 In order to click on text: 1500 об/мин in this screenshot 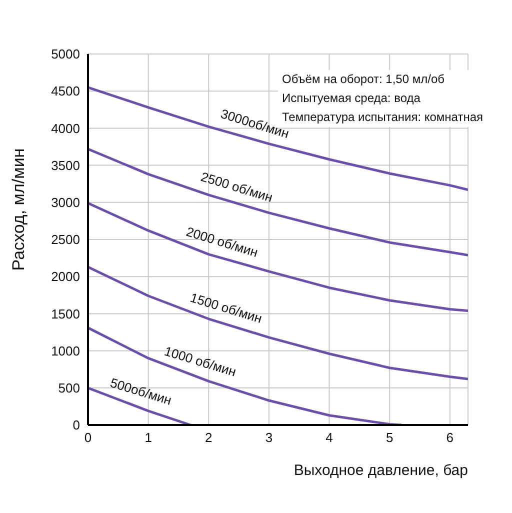, I will do `click(226, 308)`.